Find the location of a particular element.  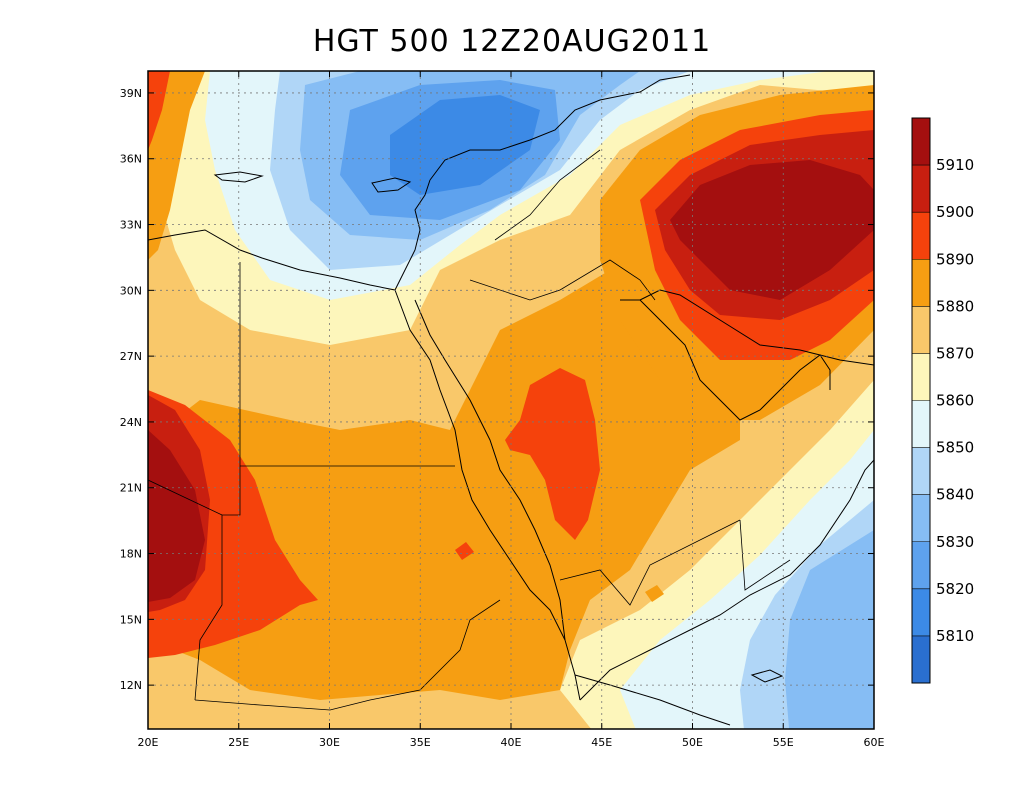

coastline-mediterranean-south is located at coordinates (289, 235).